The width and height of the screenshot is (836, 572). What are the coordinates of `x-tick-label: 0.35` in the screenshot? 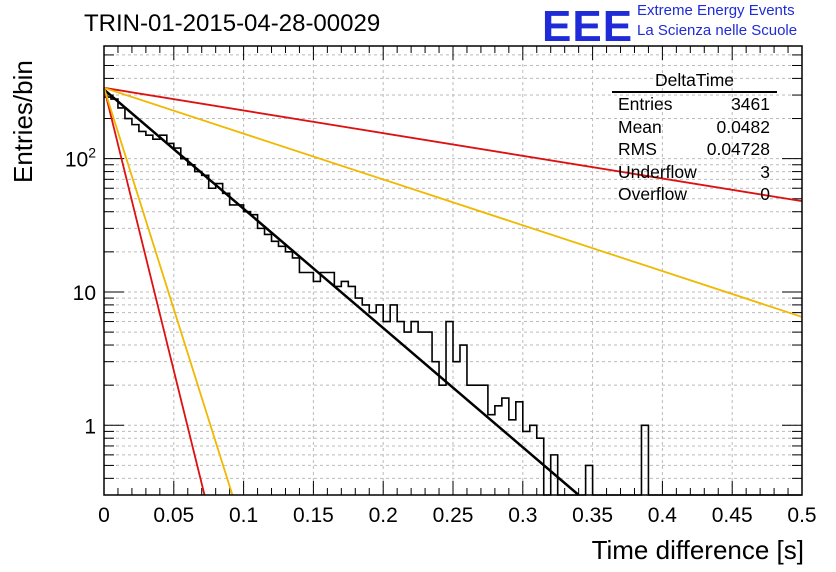 It's located at (592, 515).